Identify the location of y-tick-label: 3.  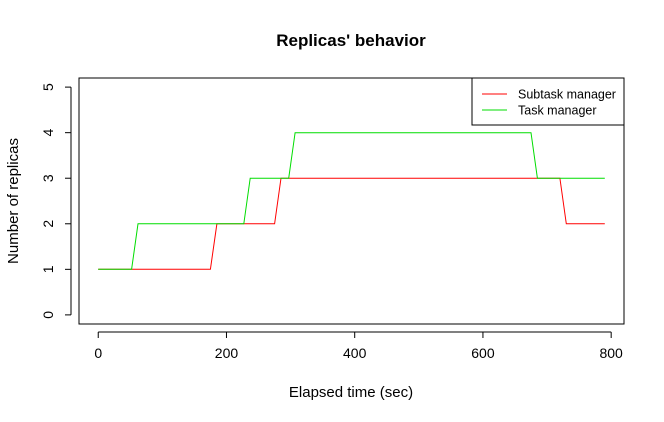
(48, 178).